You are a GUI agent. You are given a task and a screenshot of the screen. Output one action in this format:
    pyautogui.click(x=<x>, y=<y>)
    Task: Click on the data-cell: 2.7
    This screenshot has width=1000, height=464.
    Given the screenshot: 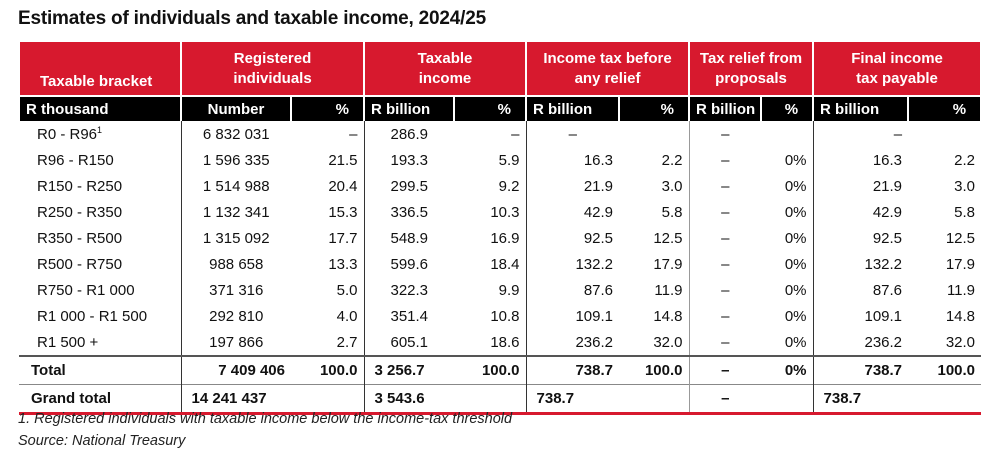 What is the action you would take?
    pyautogui.click(x=328, y=342)
    